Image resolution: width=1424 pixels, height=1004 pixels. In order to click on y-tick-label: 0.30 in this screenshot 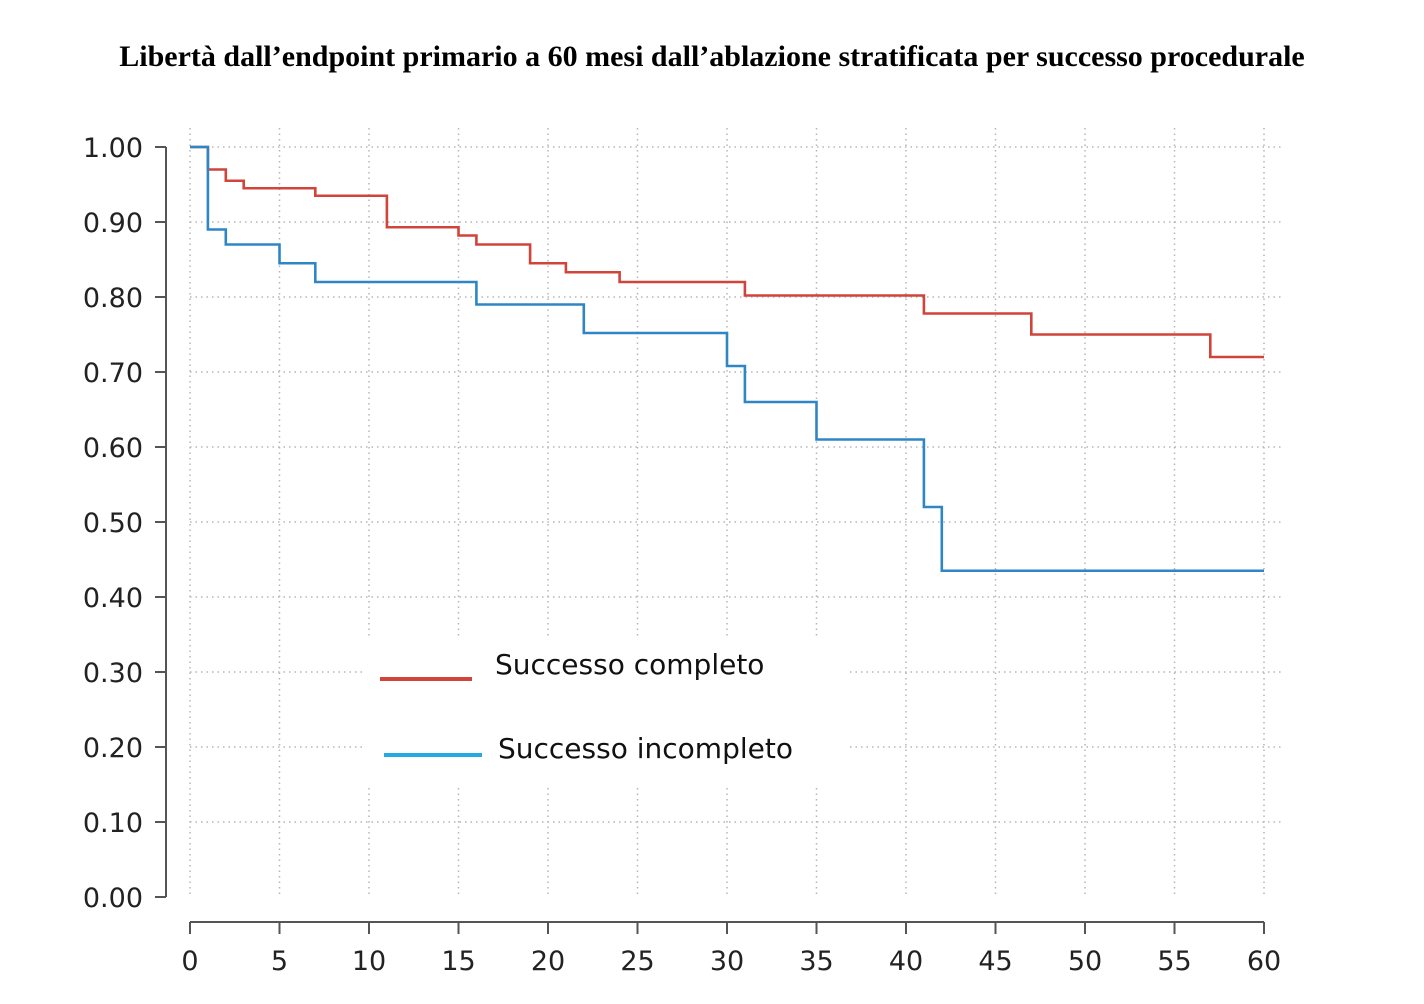, I will do `click(113, 673)`.